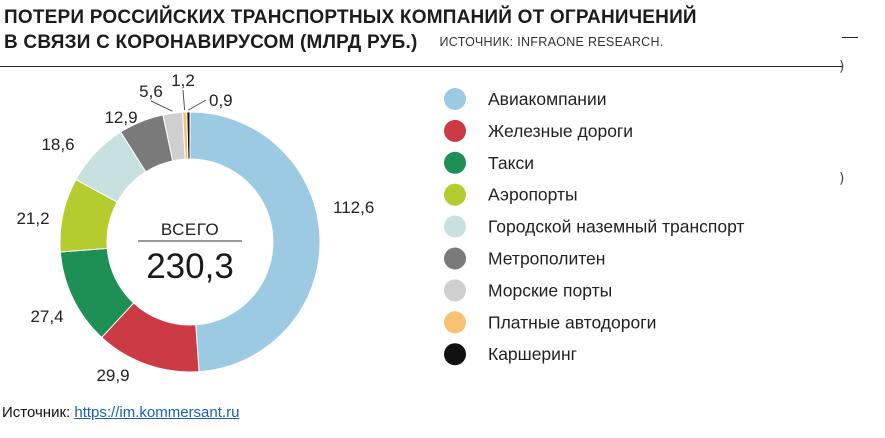 This screenshot has height=438, width=885. What do you see at coordinates (211, 42) in the screenshot?
I see `title-line-2-text: В СВЯЗИ С КОРОНАВИРУСОМ (МЛРД РУБ.)` at bounding box center [211, 42].